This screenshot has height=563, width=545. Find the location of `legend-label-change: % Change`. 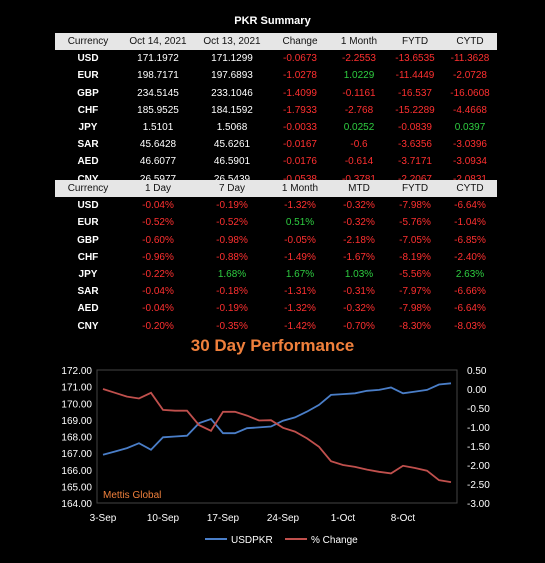

legend-label-change: % Change is located at coordinates (334, 540).